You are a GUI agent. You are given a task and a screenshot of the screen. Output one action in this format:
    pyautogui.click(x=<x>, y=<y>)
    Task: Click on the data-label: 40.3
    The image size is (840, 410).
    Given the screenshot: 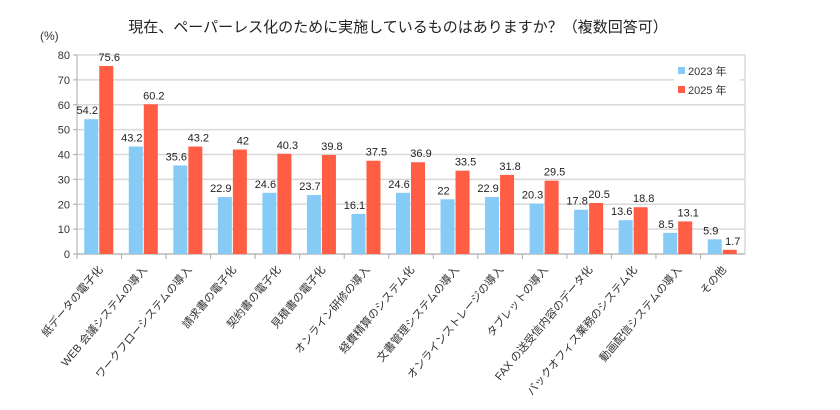 What is the action you would take?
    pyautogui.click(x=287, y=146)
    